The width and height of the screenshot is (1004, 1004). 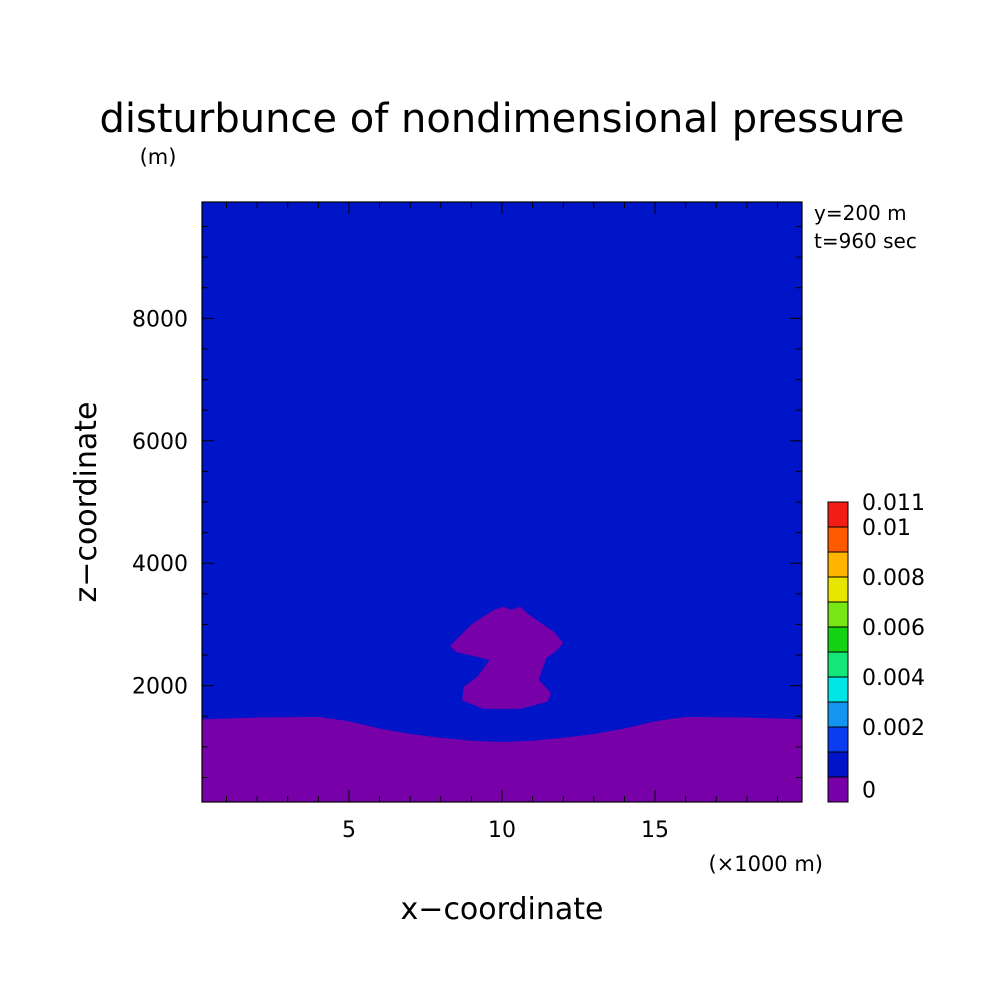 I want to click on y-axis-label: z−coordinate, so click(x=86, y=502).